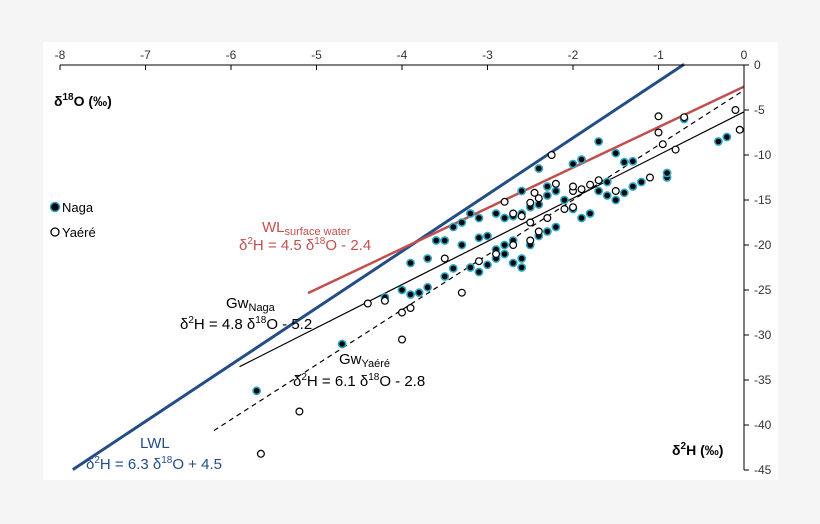  Describe the element at coordinates (658, 55) in the screenshot. I see `x-tick-label: -1` at that location.